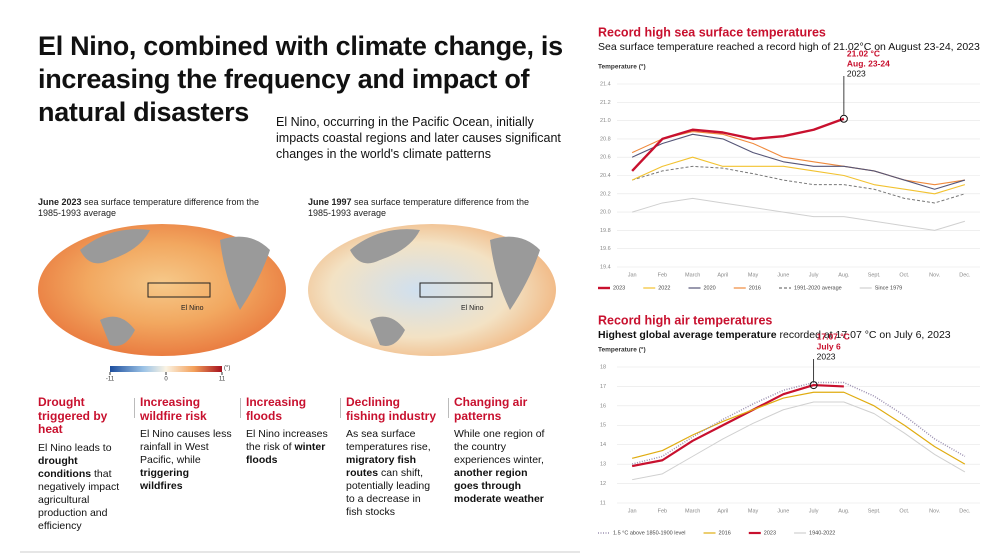 The width and height of the screenshot is (990, 558). Describe the element at coordinates (227, 369) in the screenshot. I see `colorbar-unit: (°)` at that location.